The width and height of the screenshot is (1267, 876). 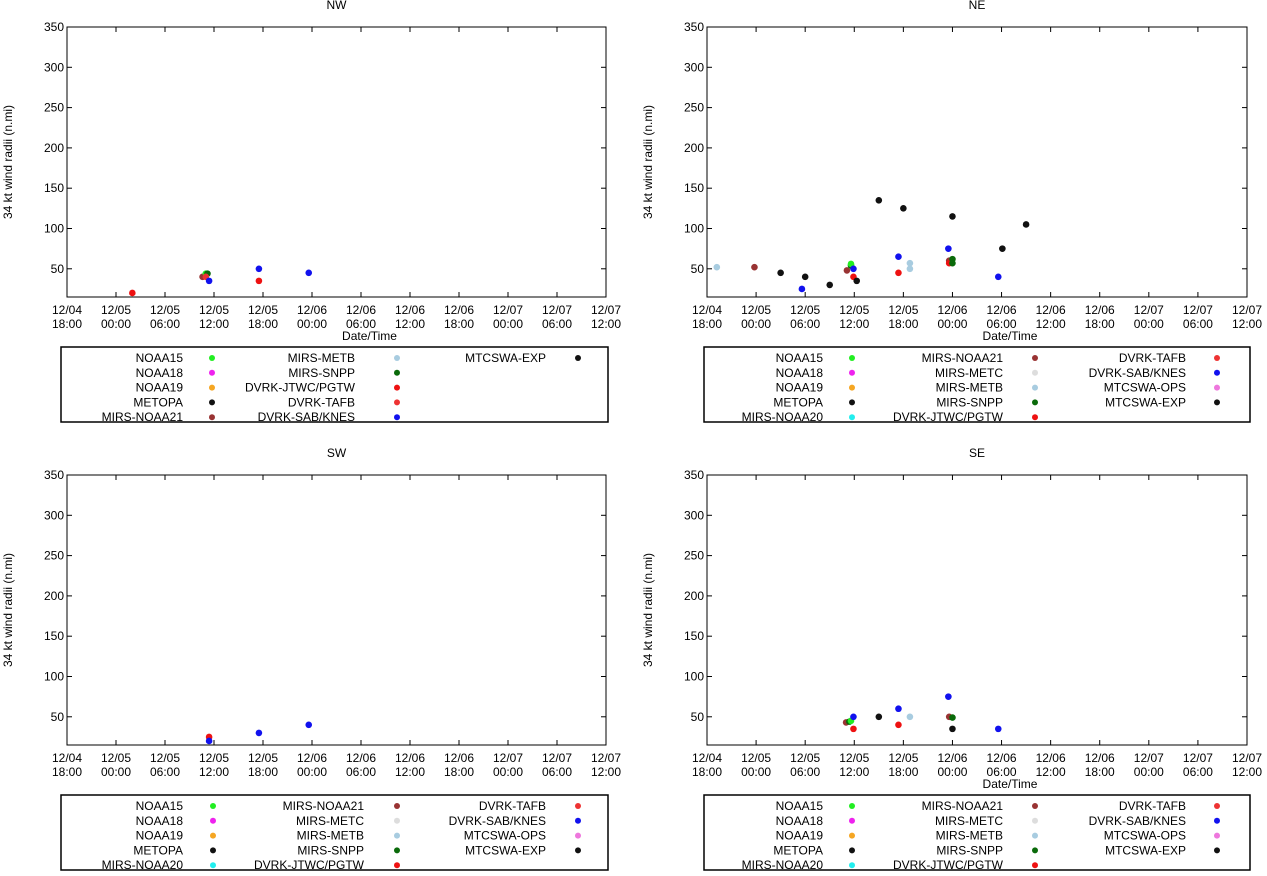 I want to click on y-tick-label: 200, so click(x=54, y=148).